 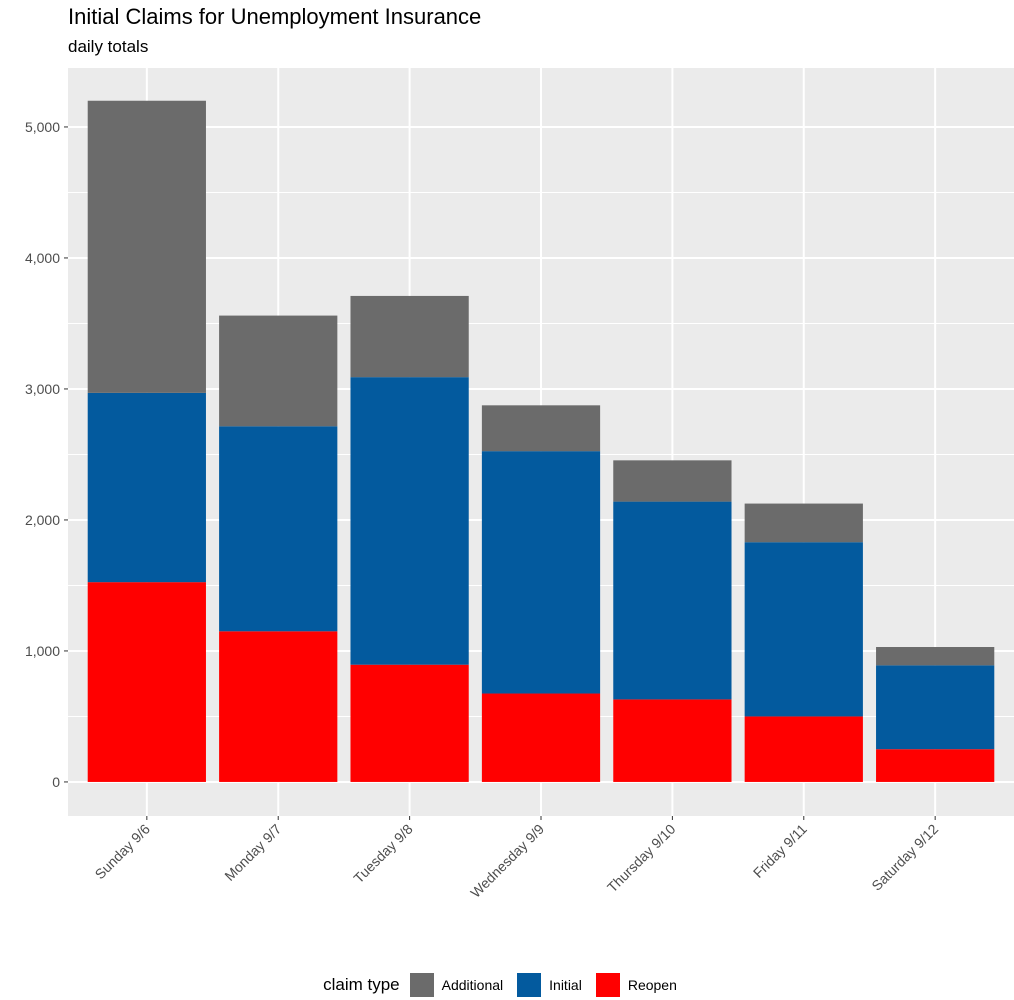 What do you see at coordinates (607, 985) in the screenshot?
I see `legend-key-reopen` at bounding box center [607, 985].